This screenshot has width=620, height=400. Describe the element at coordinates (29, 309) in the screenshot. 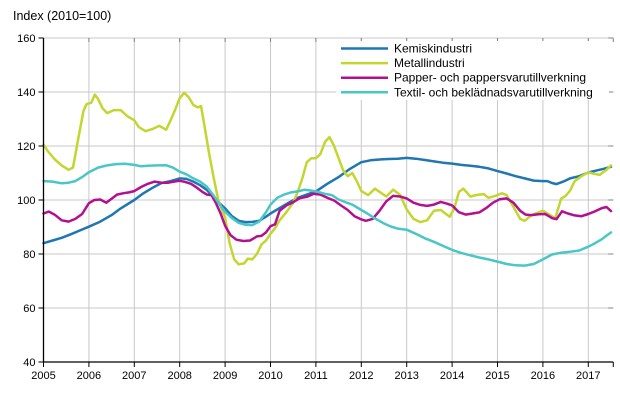

I see `y-tick-label: 60` at that location.